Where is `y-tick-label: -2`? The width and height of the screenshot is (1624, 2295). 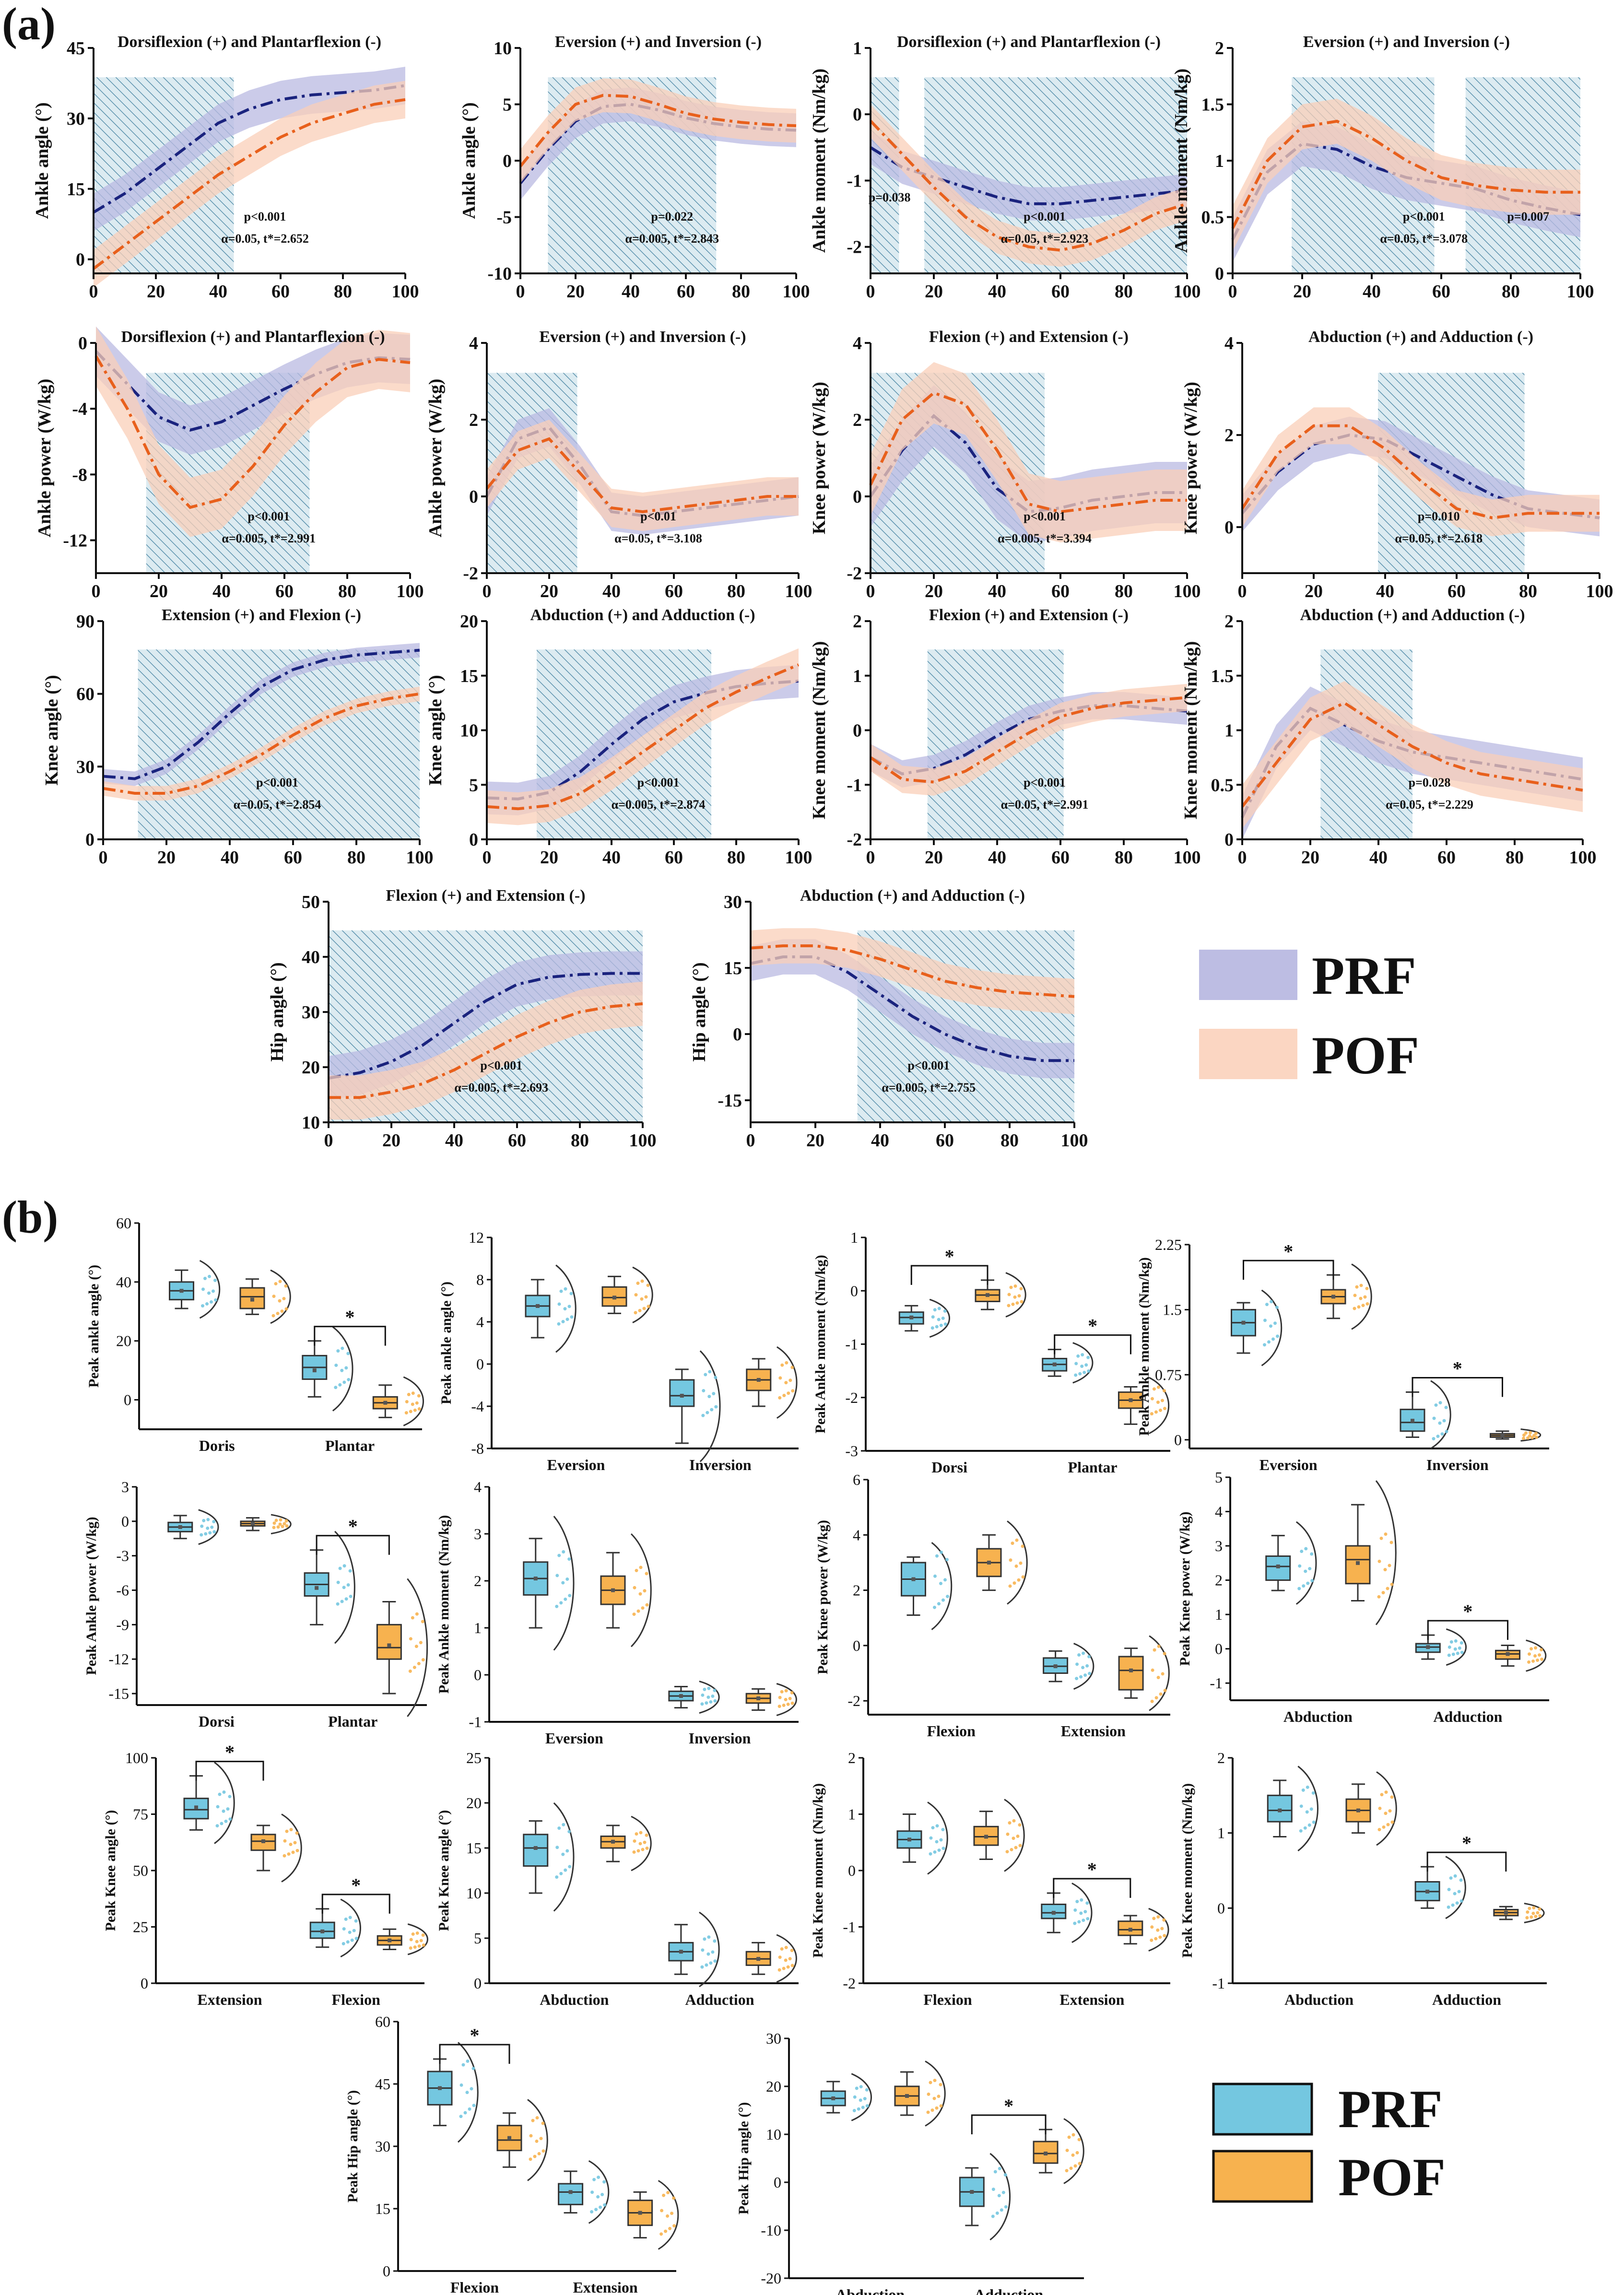
y-tick-label: -2 is located at coordinates (851, 1398).